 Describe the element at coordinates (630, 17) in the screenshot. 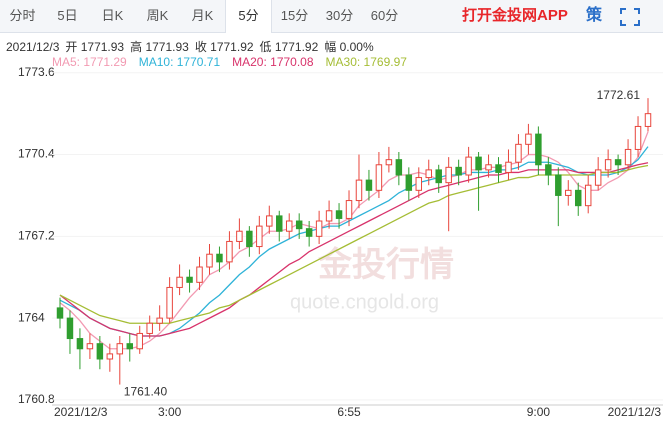

I see `expand-icon` at that location.